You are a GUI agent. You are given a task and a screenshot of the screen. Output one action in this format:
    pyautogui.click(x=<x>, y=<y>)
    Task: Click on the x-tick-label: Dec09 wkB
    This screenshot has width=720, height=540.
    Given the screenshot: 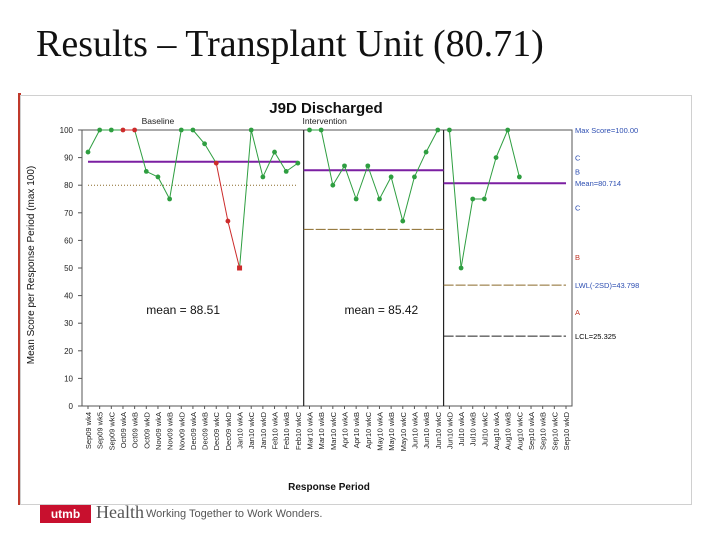 What is the action you would take?
    pyautogui.click(x=205, y=431)
    